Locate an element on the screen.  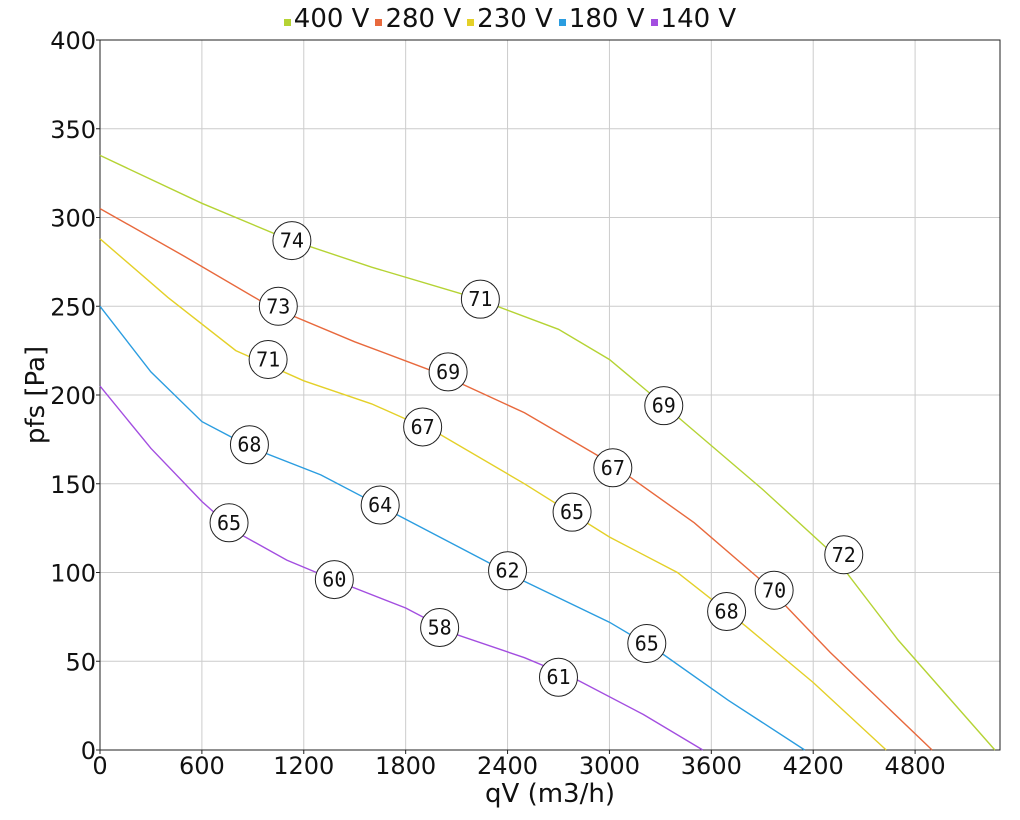
x-tick-label: 4800 is located at coordinates (915, 766).